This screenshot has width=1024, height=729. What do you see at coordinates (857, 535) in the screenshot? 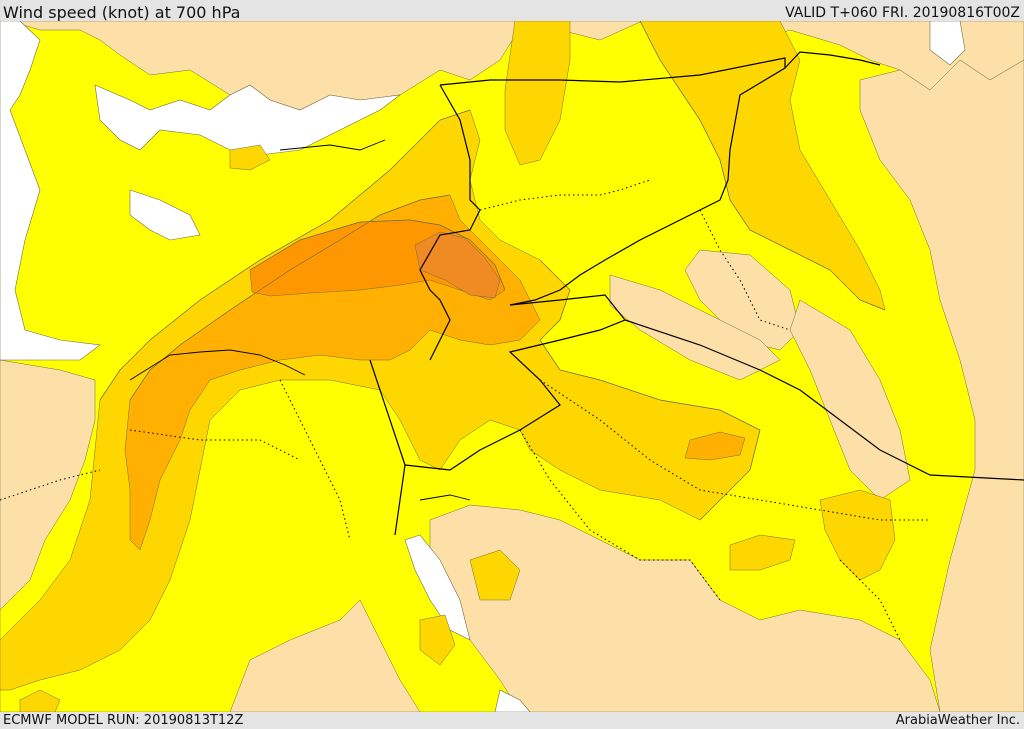
I see `wind-band-15-20-southeast` at bounding box center [857, 535].